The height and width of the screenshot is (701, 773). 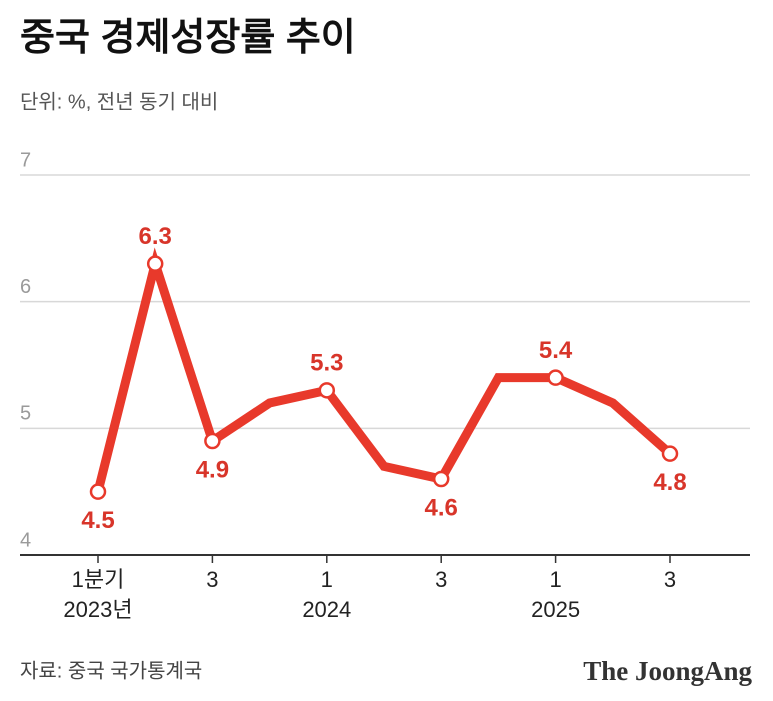 What do you see at coordinates (25, 287) in the screenshot?
I see `y-tick-label: 6` at bounding box center [25, 287].